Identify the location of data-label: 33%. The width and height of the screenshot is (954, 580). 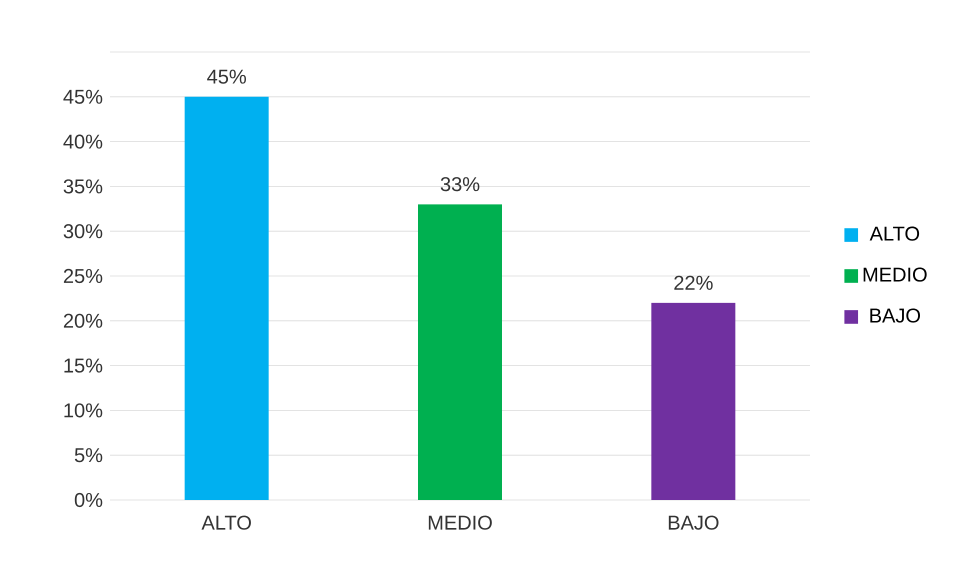
(460, 184).